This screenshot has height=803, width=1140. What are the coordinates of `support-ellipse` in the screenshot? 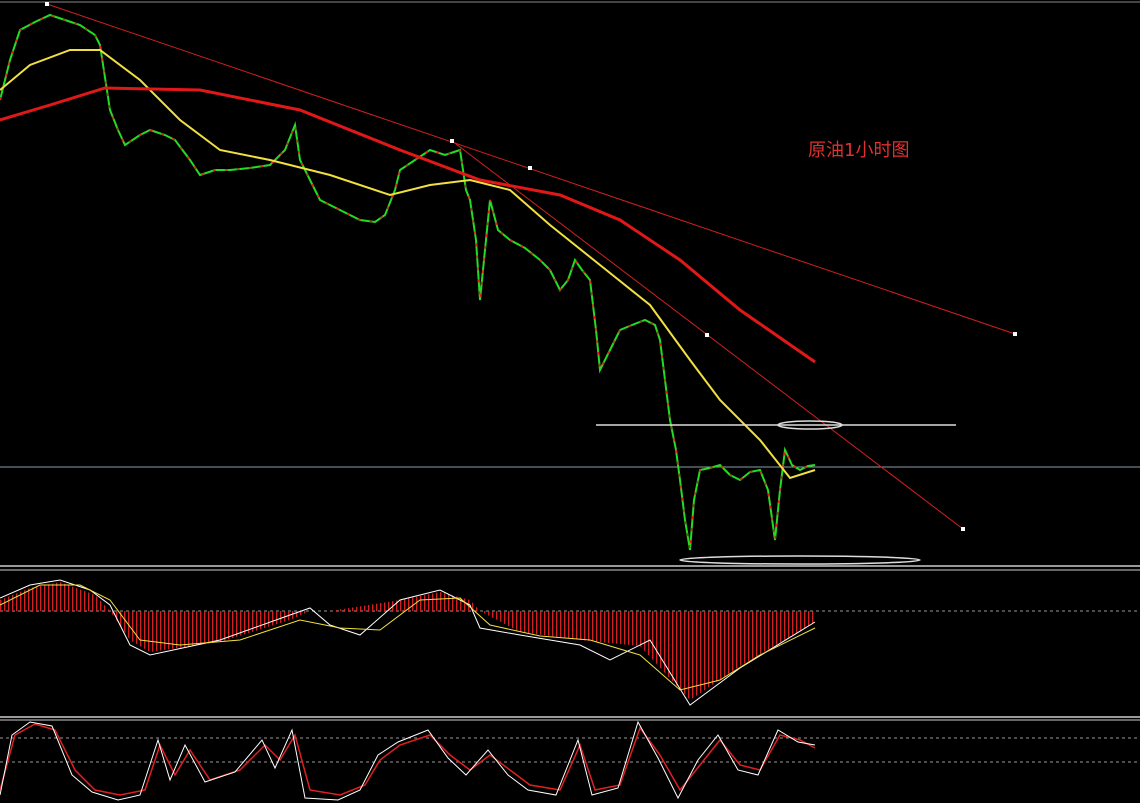 It's located at (800, 560).